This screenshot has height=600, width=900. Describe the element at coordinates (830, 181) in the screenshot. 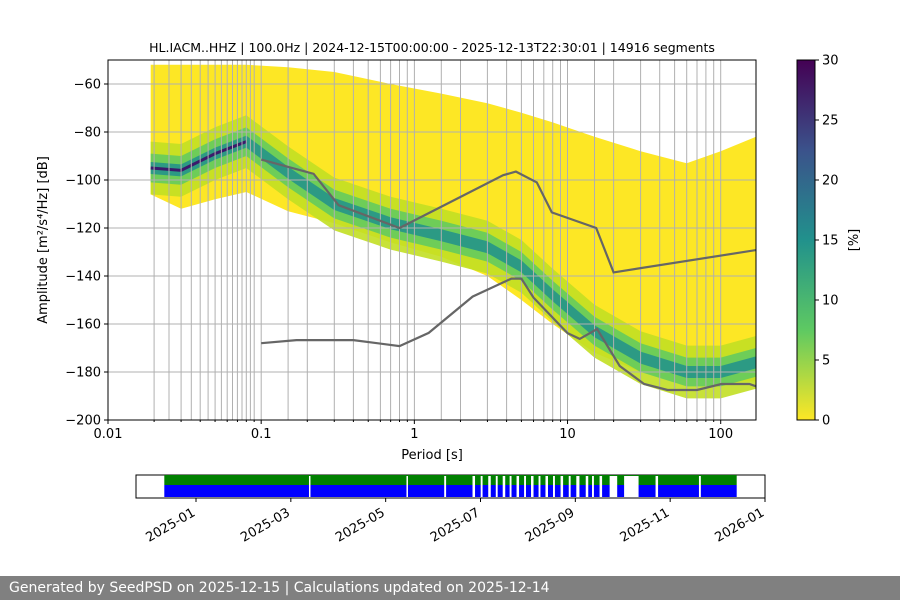

I see `colorbar-tick-label: 20` at that location.